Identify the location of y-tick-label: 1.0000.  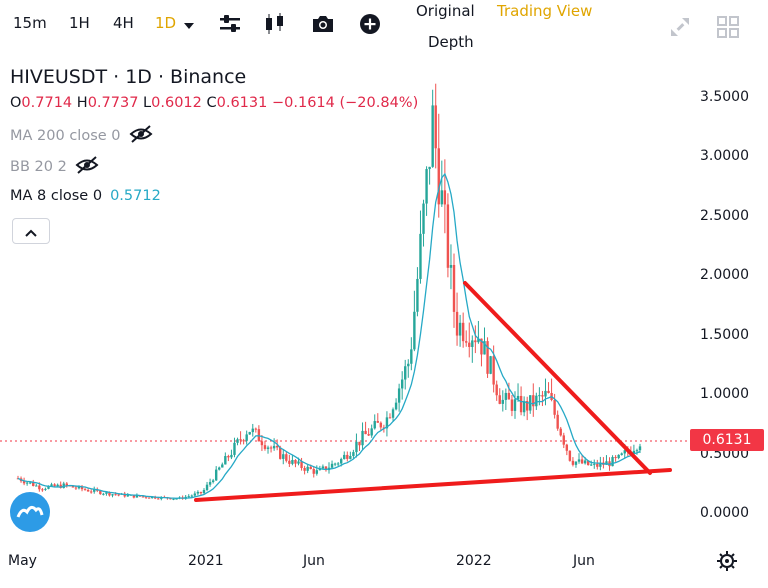
(724, 394).